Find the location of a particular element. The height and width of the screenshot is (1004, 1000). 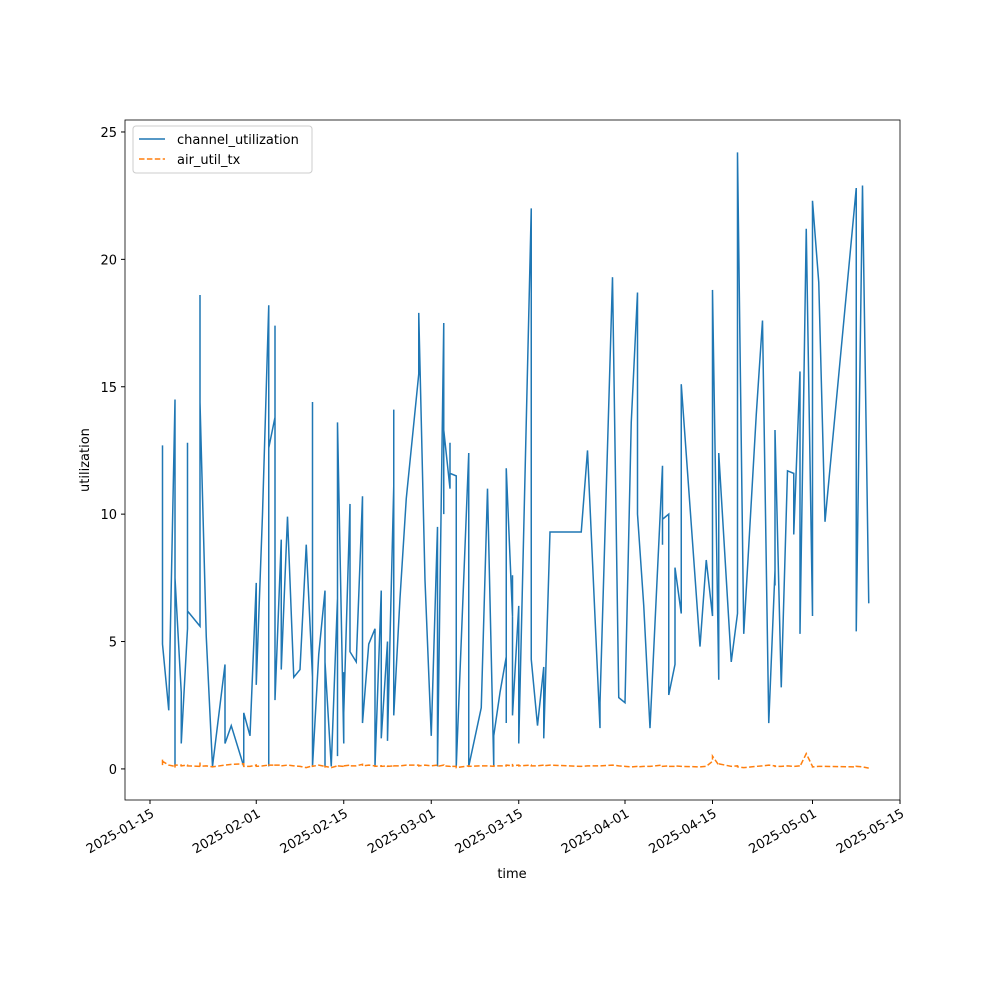

y-tick-label: 15 is located at coordinates (108, 388).